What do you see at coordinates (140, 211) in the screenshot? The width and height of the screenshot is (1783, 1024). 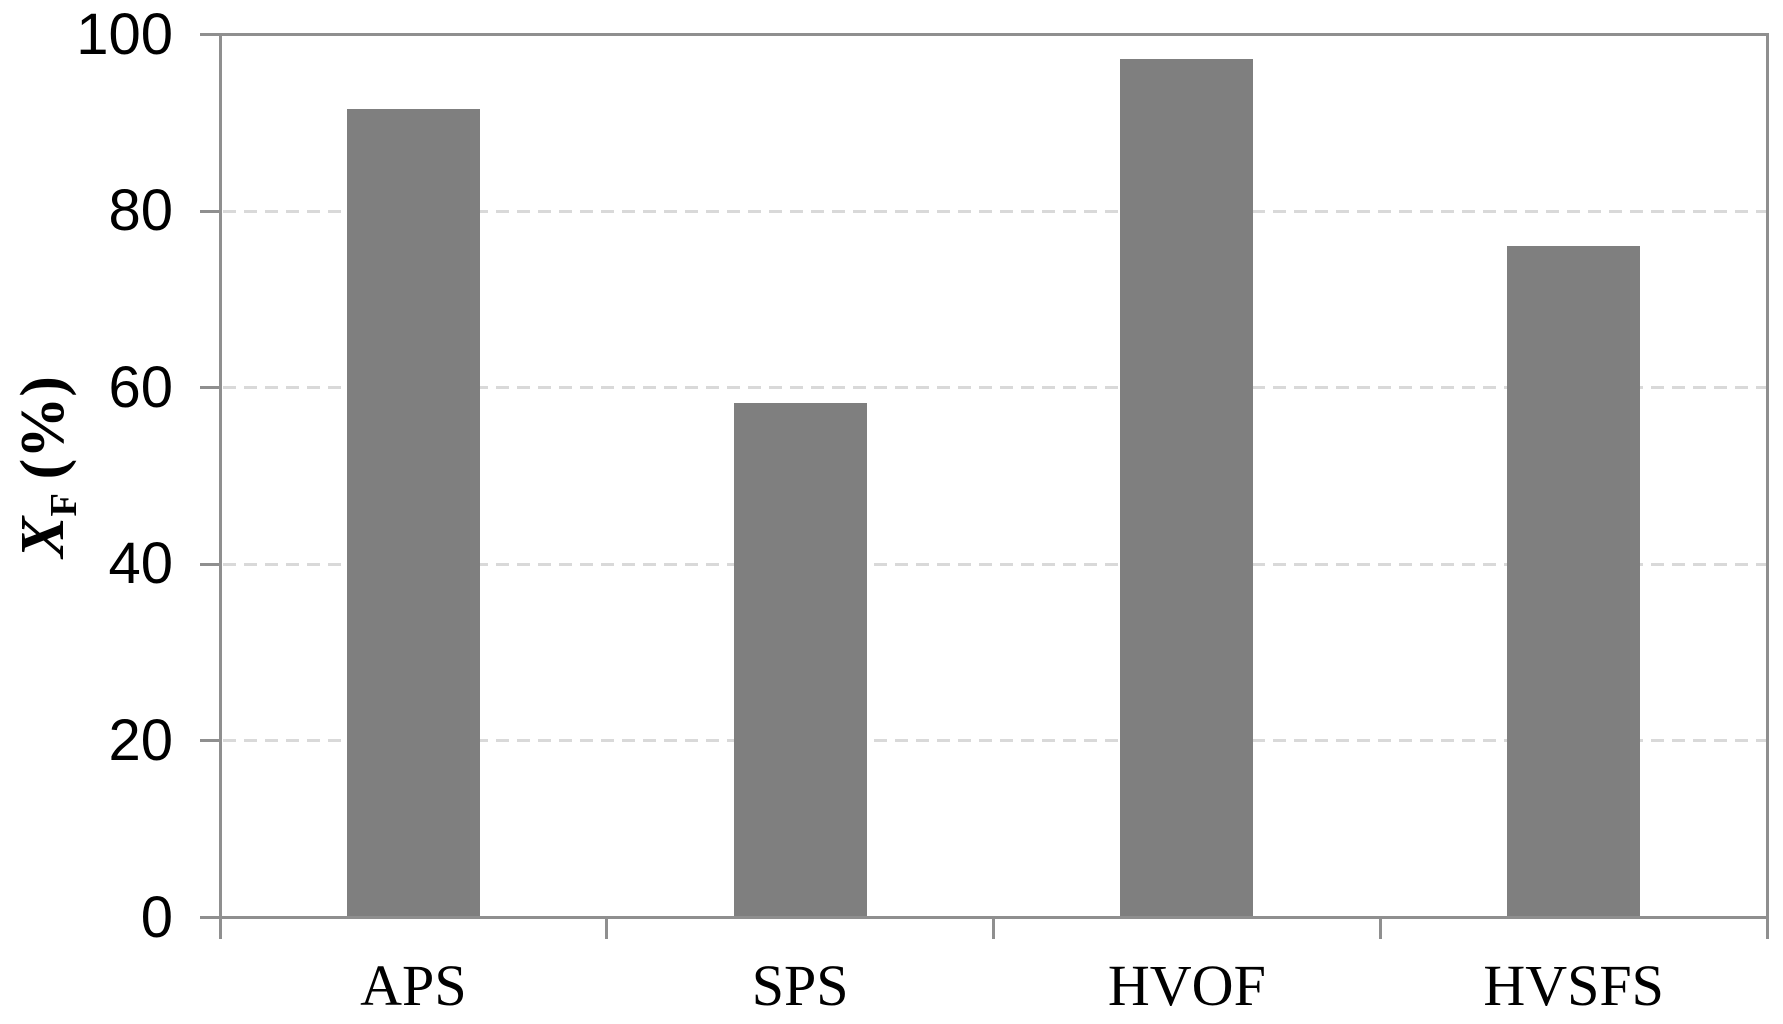 I see `y-tick-label-80: 80` at bounding box center [140, 211].